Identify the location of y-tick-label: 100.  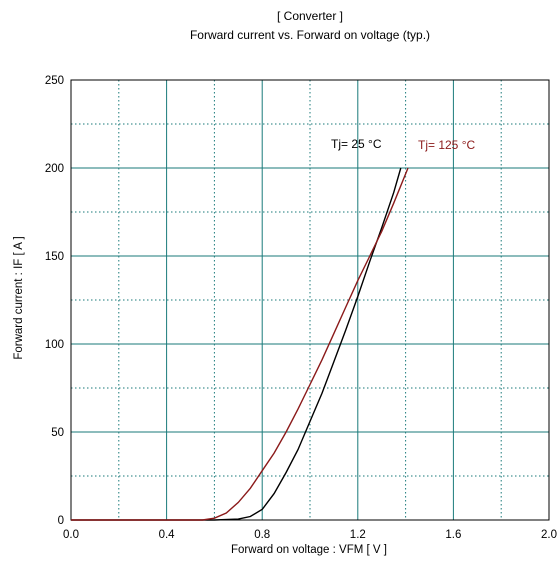
(54, 345).